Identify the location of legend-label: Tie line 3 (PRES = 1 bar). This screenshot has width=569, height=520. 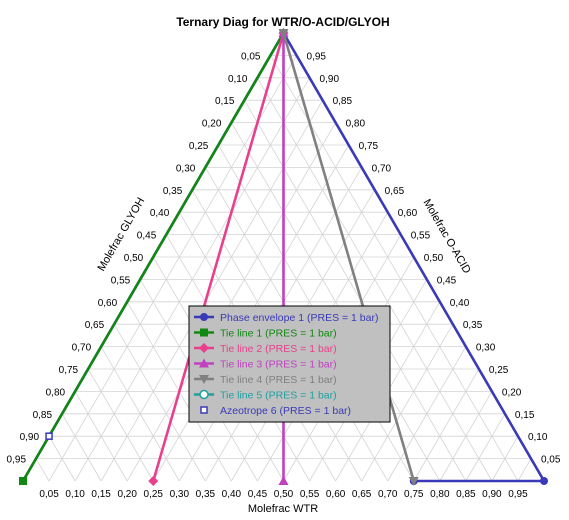
(278, 365).